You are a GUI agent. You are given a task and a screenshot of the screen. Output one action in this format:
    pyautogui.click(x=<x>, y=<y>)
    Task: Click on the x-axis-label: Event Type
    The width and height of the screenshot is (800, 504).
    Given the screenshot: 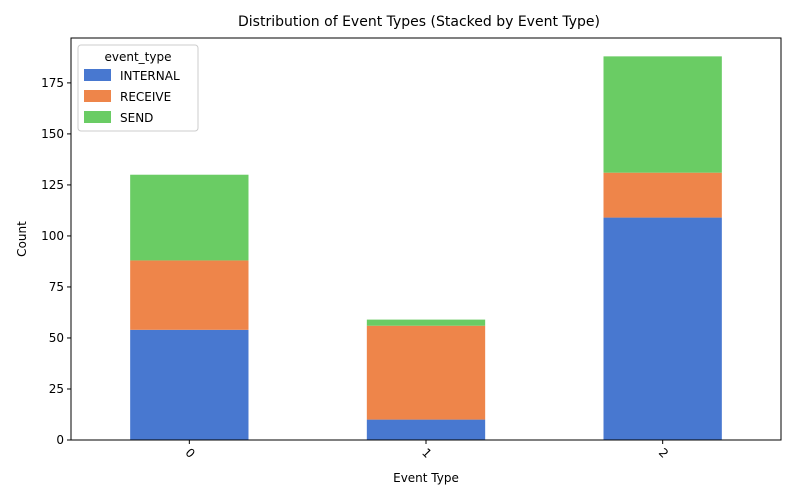 What is the action you would take?
    pyautogui.click(x=426, y=478)
    